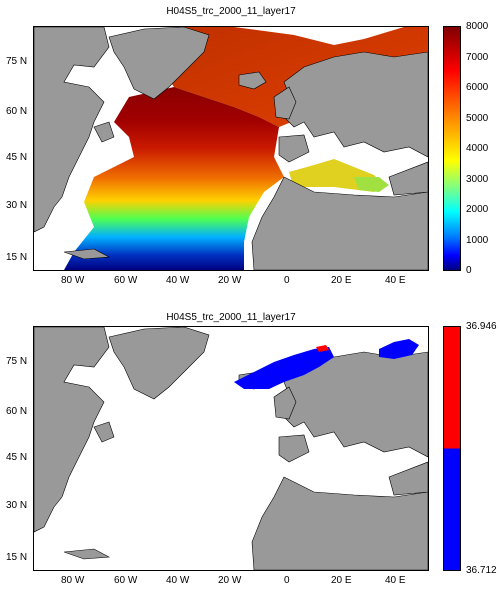 The image size is (500, 600). I want to click on cbar-tick-min: 36.712, so click(481, 570).